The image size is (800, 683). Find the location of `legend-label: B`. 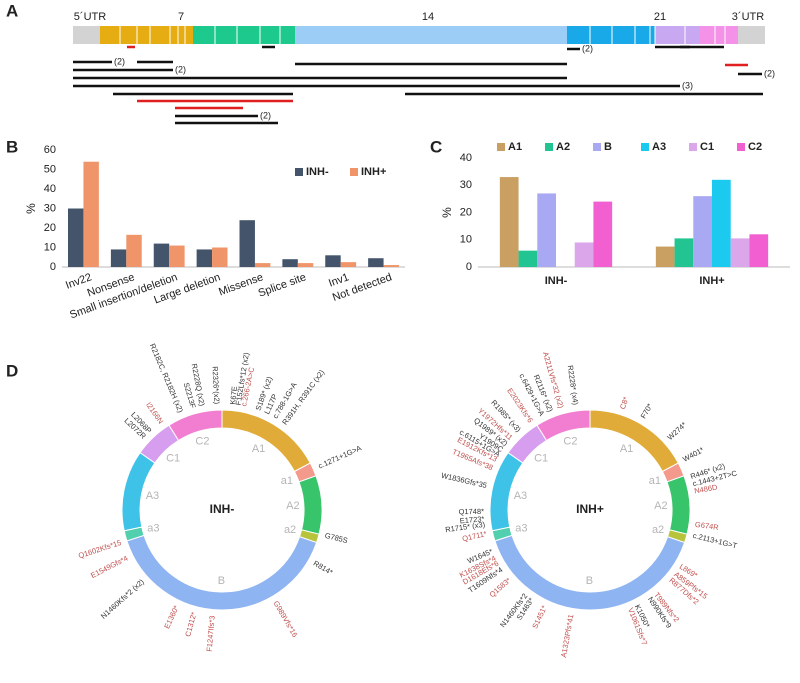

legend-label: B is located at coordinates (608, 147).